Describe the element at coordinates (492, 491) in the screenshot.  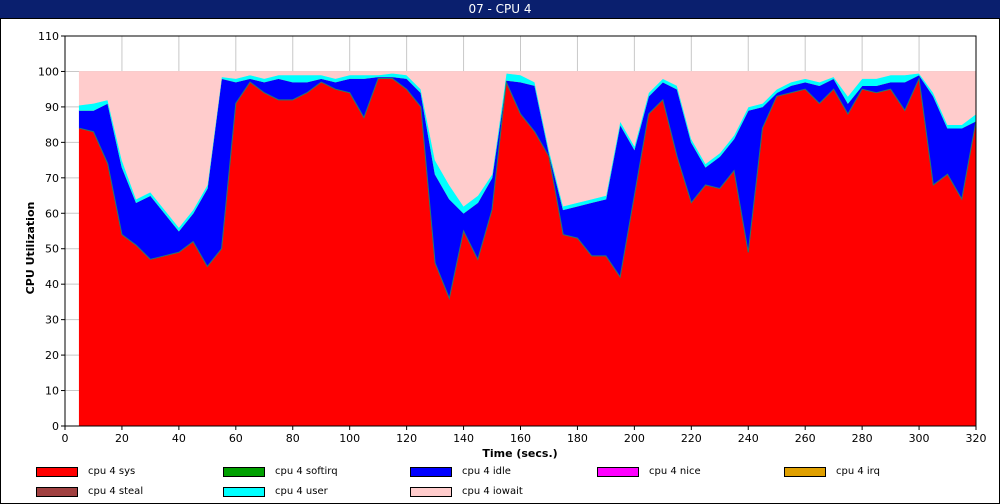
I see `legend-label: cpu 4 iowait` at that location.